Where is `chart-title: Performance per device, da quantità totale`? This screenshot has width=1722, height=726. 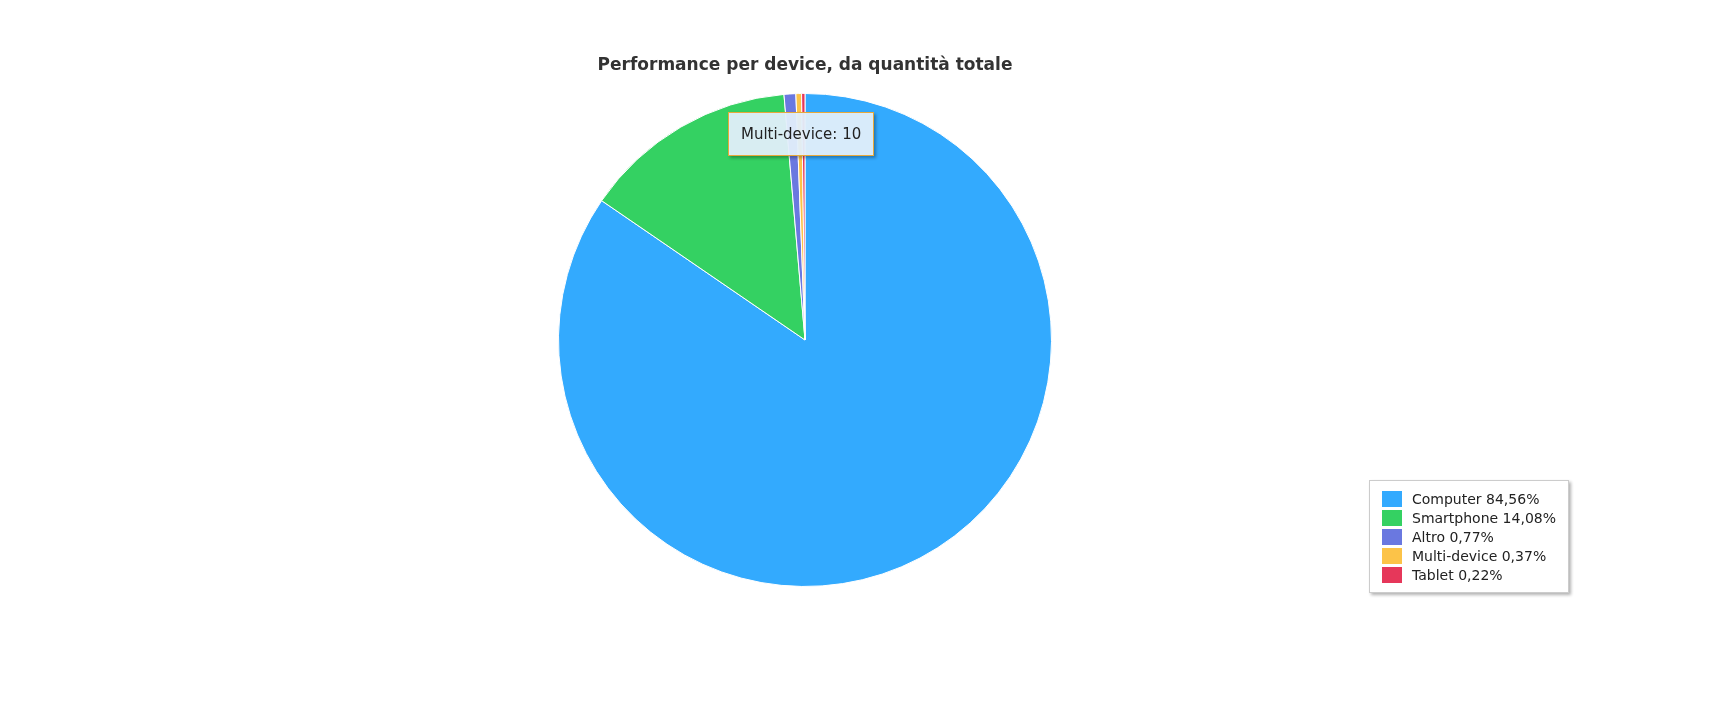
chart-title: Performance per device, da quantità totale is located at coordinates (805, 64).